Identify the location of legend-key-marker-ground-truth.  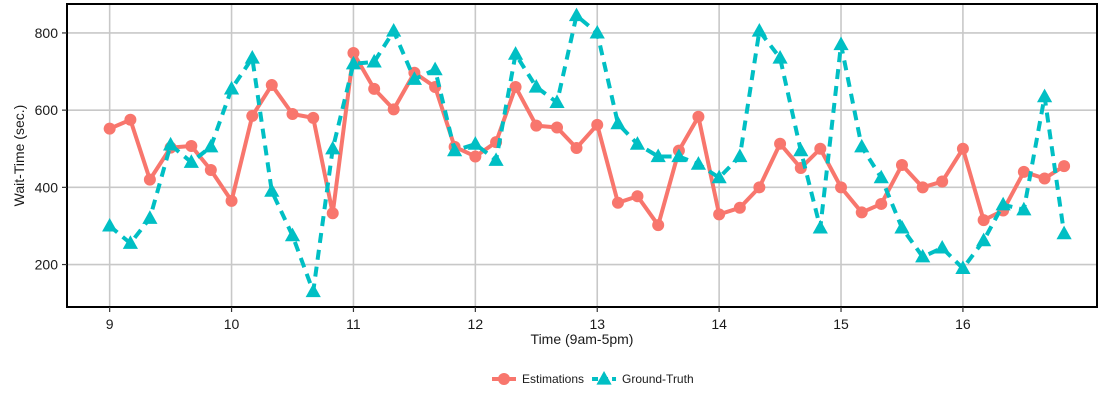
(604, 378).